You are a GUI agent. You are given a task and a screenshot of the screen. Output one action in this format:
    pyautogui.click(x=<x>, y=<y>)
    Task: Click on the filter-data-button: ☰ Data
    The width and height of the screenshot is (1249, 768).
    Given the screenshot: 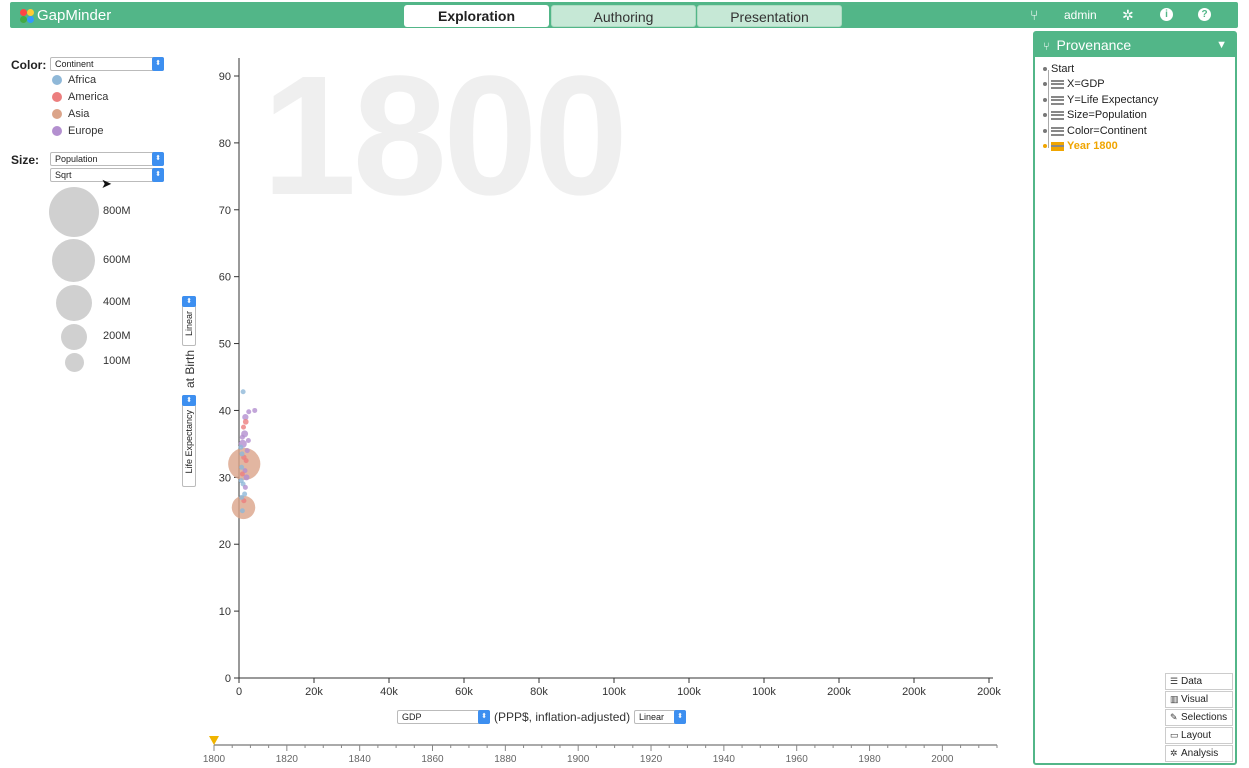 What is the action you would take?
    pyautogui.click(x=1199, y=681)
    